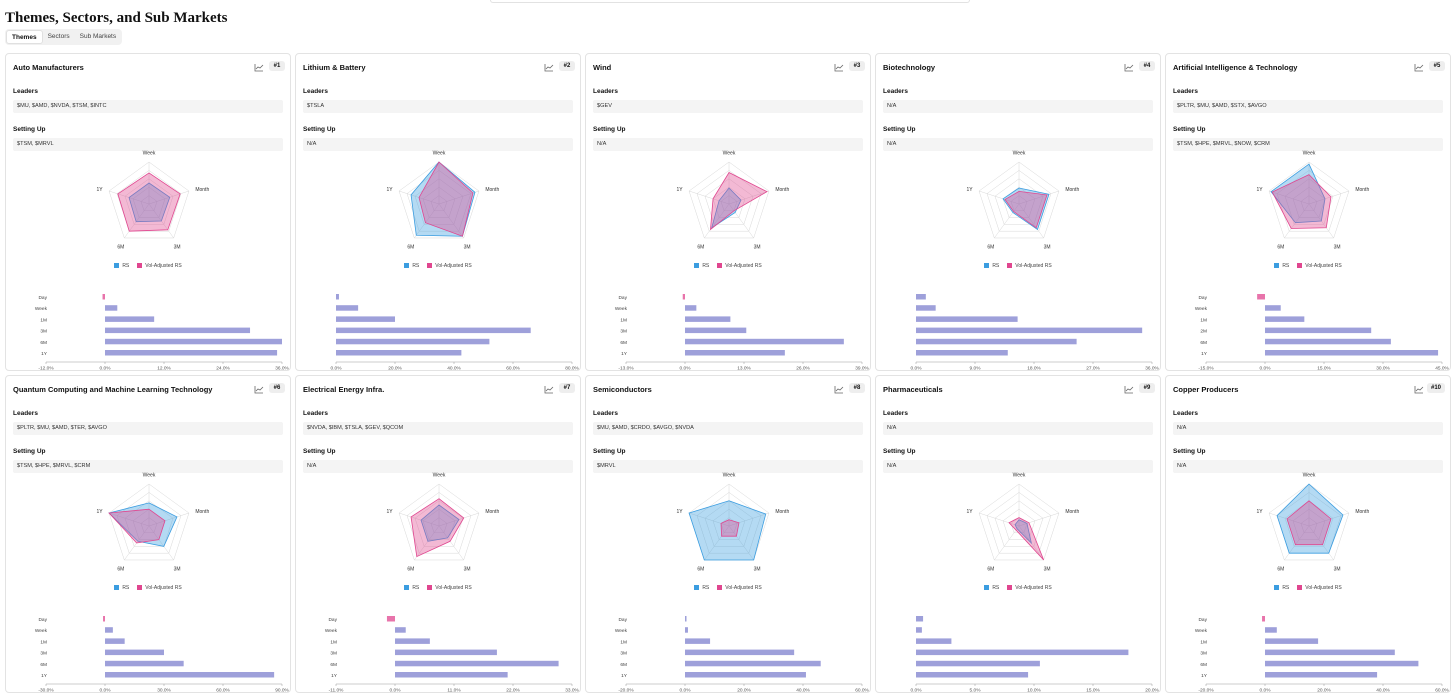 The height and width of the screenshot is (700, 1456). I want to click on radar-axis-label: 1Y, so click(970, 512).